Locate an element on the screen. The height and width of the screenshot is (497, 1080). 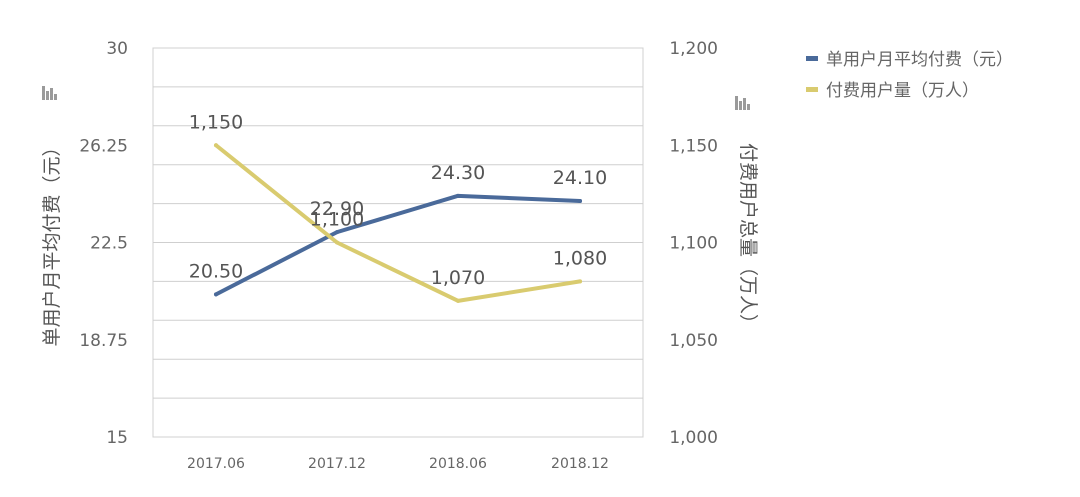
data-label: 20.50 is located at coordinates (216, 271).